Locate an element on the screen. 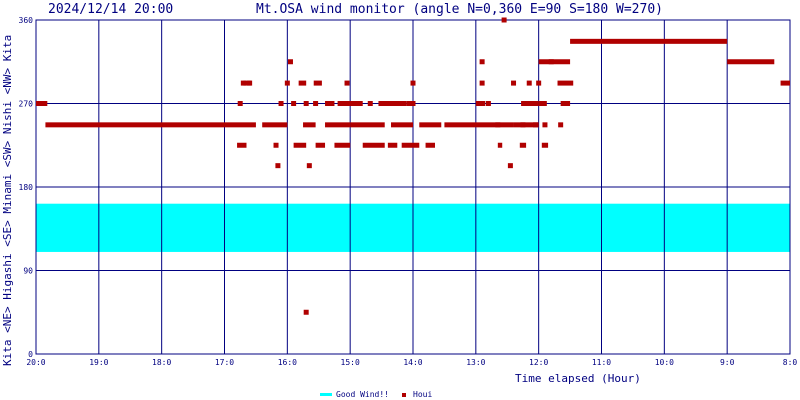  x-tick-label: 19:0 is located at coordinates (98, 362).